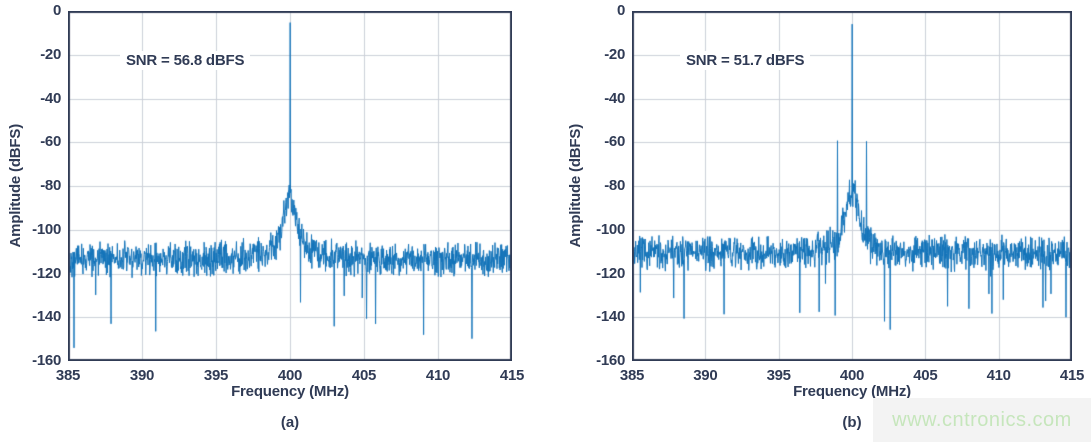 The image size is (1091, 442). Describe the element at coordinates (290, 422) in the screenshot. I see `subplot-label-a: (a)` at that location.